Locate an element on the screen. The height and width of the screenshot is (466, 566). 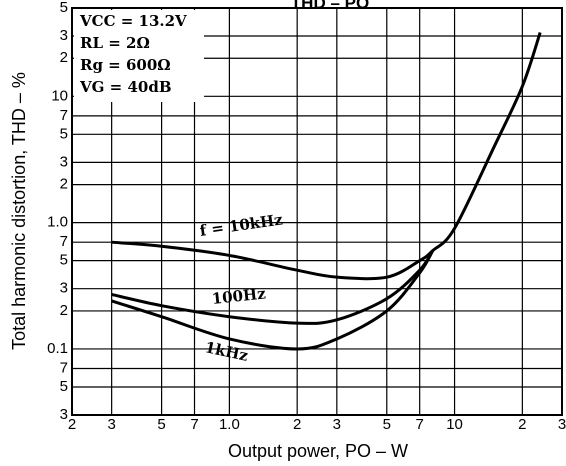
y-tick-label: 0.1 is located at coordinates (57, 348).